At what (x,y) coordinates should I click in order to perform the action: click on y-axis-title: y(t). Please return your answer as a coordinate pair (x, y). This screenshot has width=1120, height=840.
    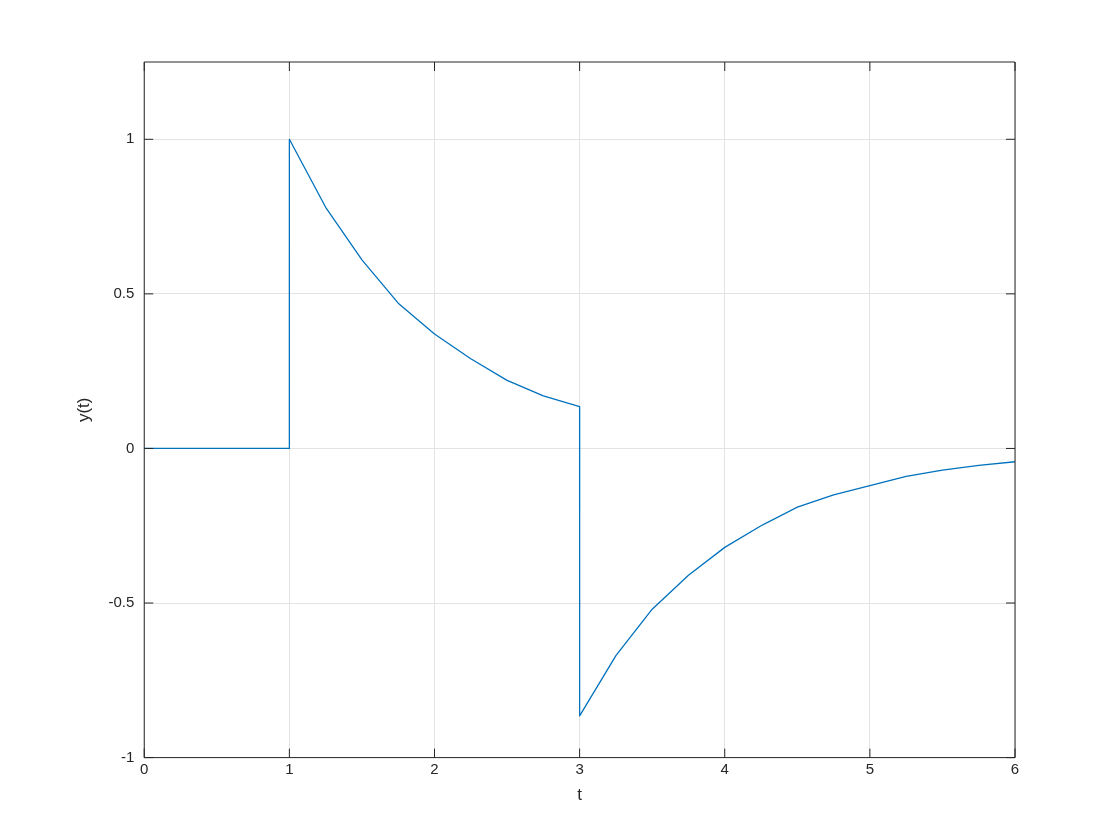
    Looking at the image, I should click on (83, 410).